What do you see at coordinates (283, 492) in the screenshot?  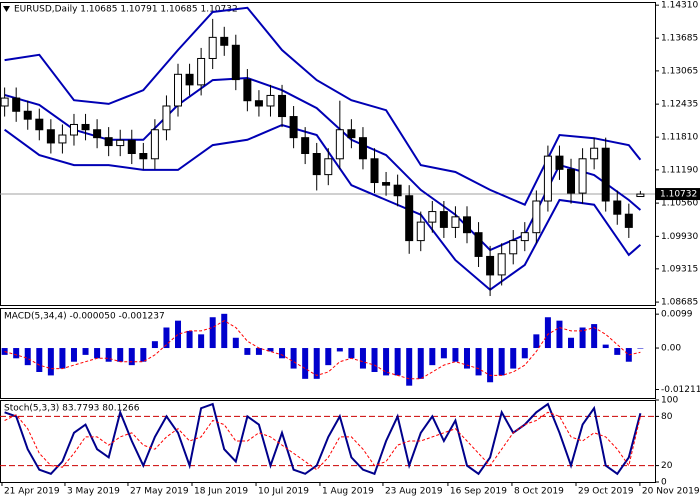 I see `x-tick-label: 10 Jul 2019` at bounding box center [283, 492].